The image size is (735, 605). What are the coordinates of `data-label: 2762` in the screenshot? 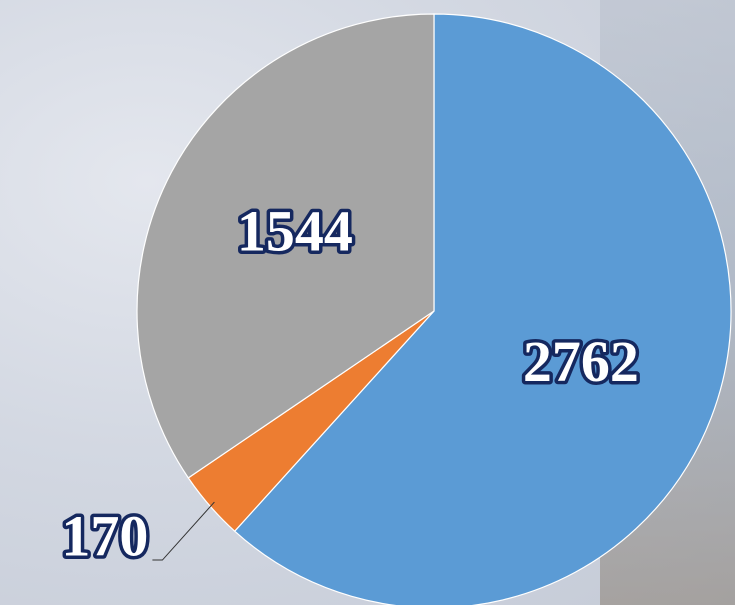 It's located at (581, 361).